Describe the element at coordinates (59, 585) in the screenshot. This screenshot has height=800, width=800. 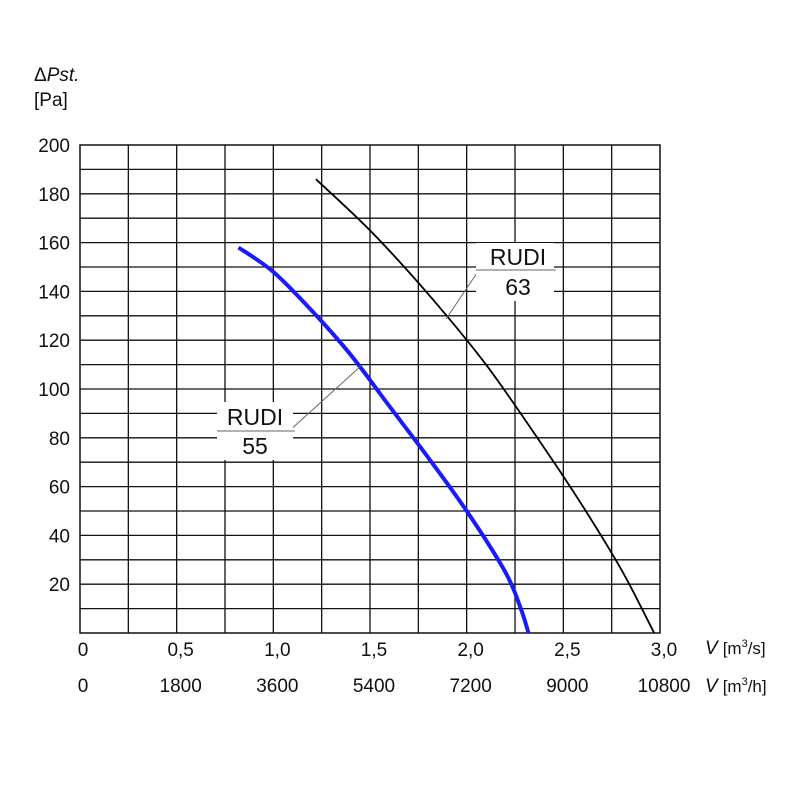
I see `y-tick-label: 20` at that location.